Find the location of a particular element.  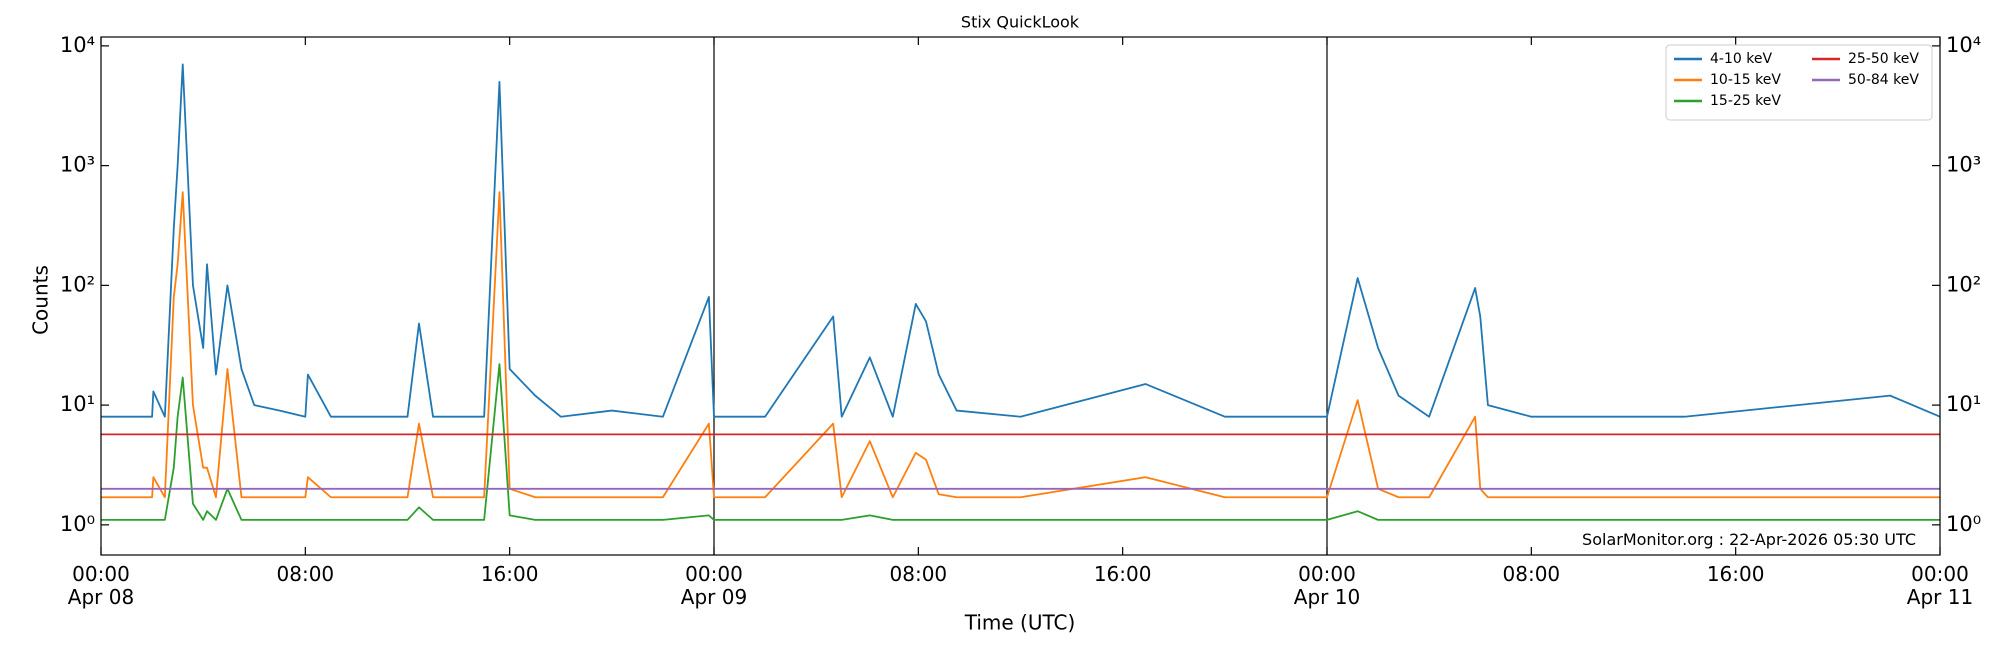

x-tick-label: 00:00 Apr 08 is located at coordinates (101, 585).